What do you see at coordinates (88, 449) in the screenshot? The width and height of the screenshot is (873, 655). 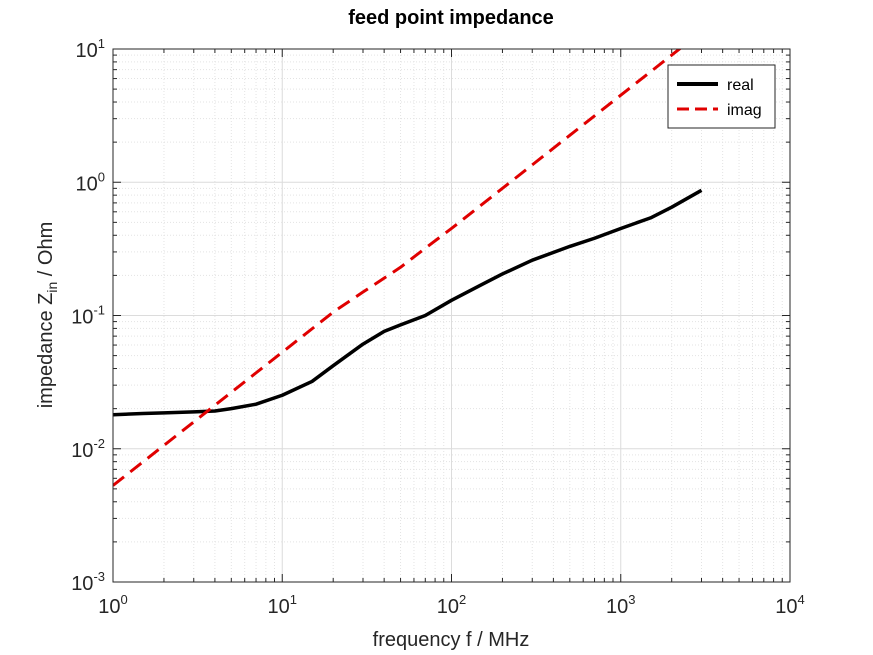 I see `y-tick-label: 10⁻²` at bounding box center [88, 449].